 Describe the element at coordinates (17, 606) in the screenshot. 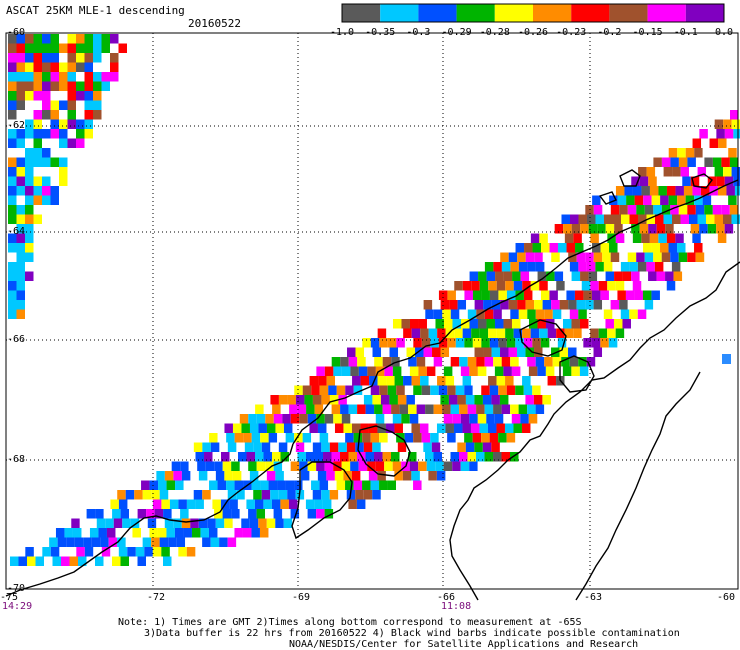

I see `time-label-left: 14:29` at that location.